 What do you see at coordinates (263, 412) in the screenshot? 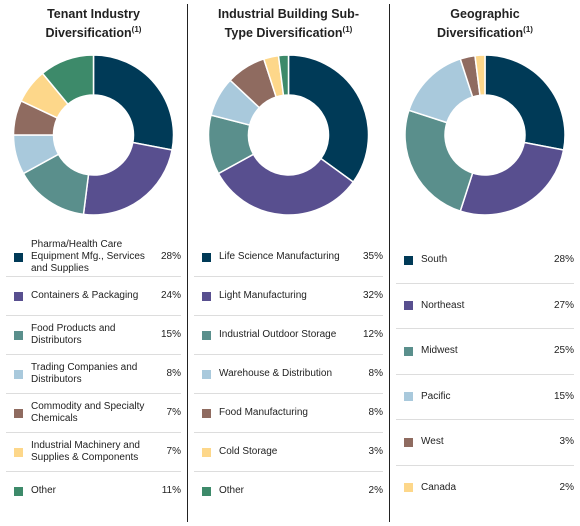
I see `legend-label: Food Manufacturing` at bounding box center [263, 412].